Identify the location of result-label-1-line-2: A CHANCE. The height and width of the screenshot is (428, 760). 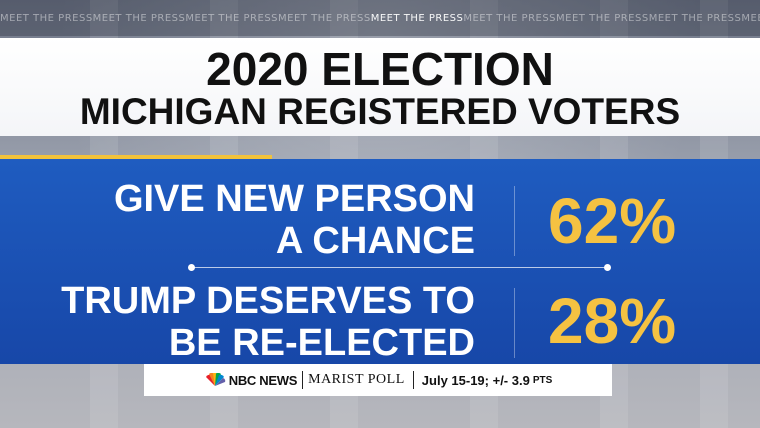
(375, 241).